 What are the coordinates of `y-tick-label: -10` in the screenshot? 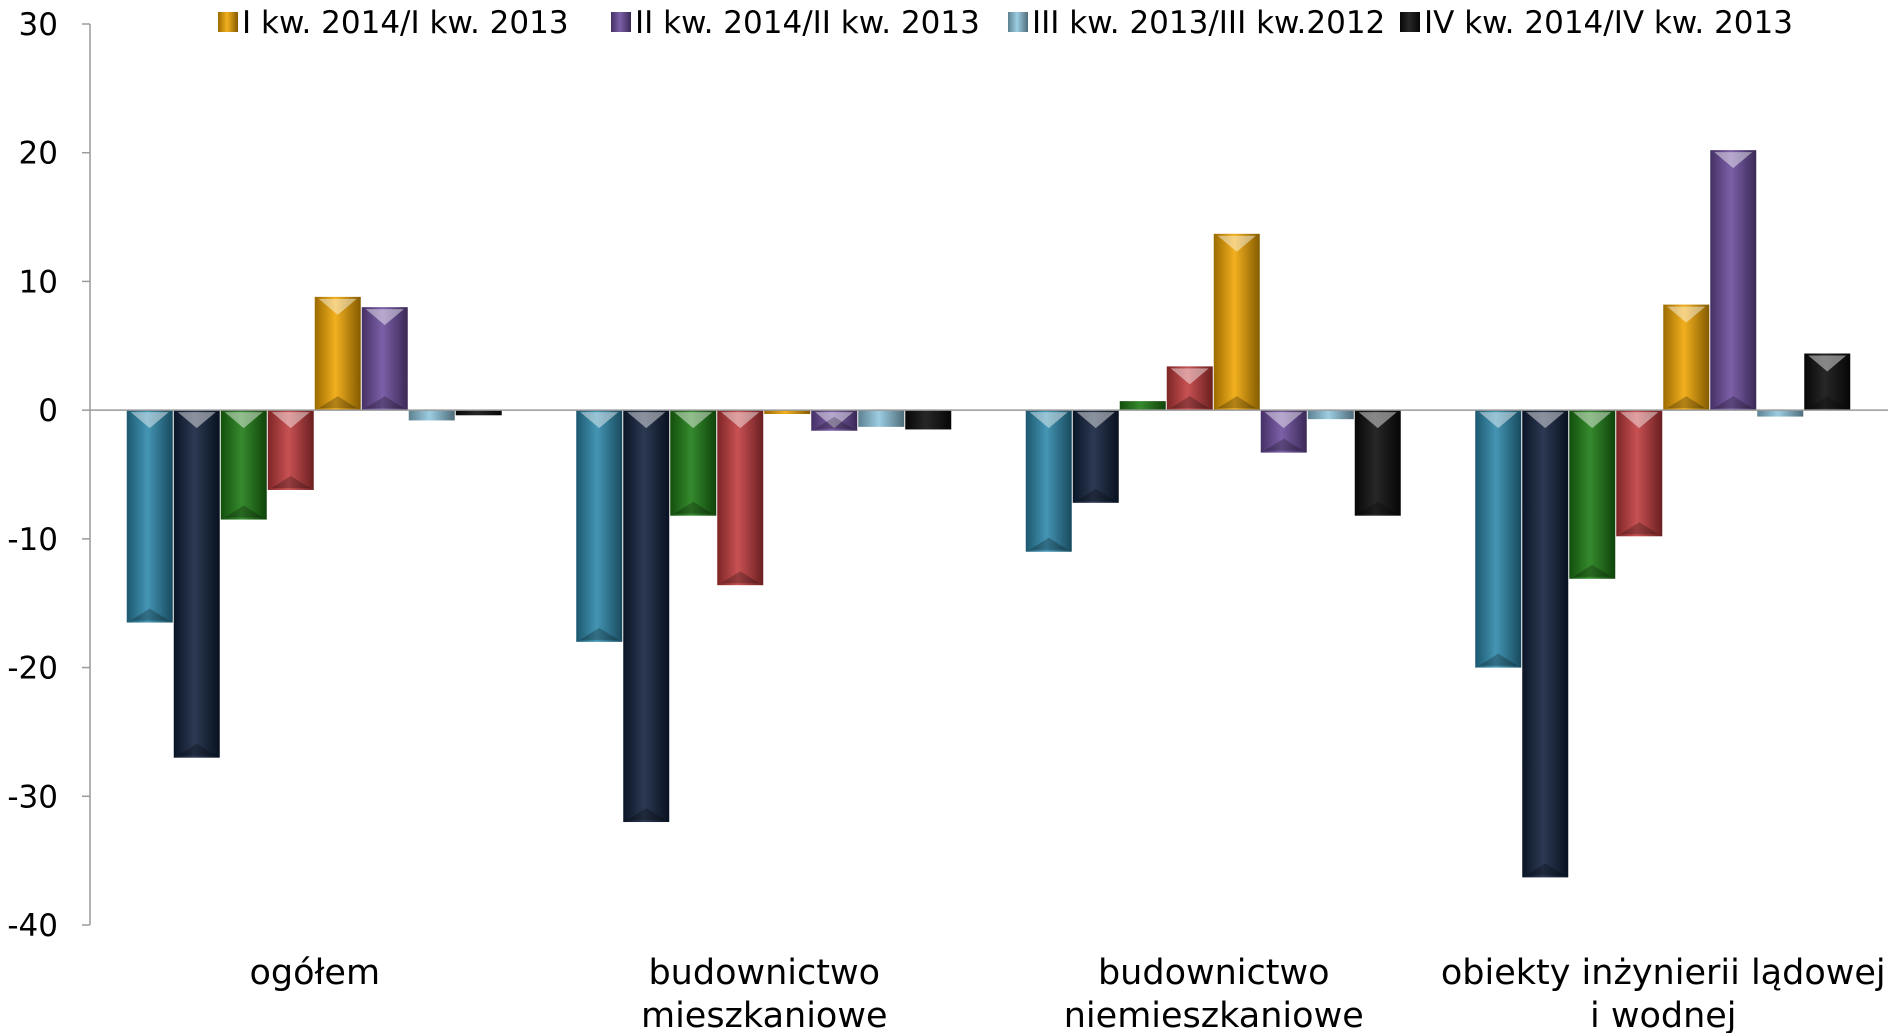 It's located at (32, 540).